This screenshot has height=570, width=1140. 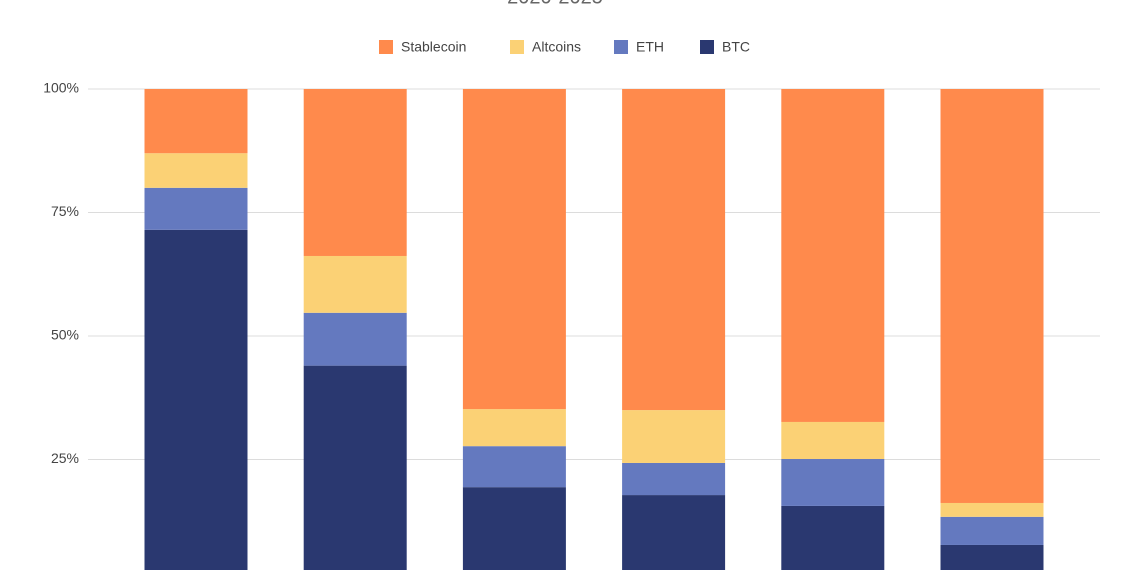 I want to click on legend-label: ETH, so click(x=650, y=47).